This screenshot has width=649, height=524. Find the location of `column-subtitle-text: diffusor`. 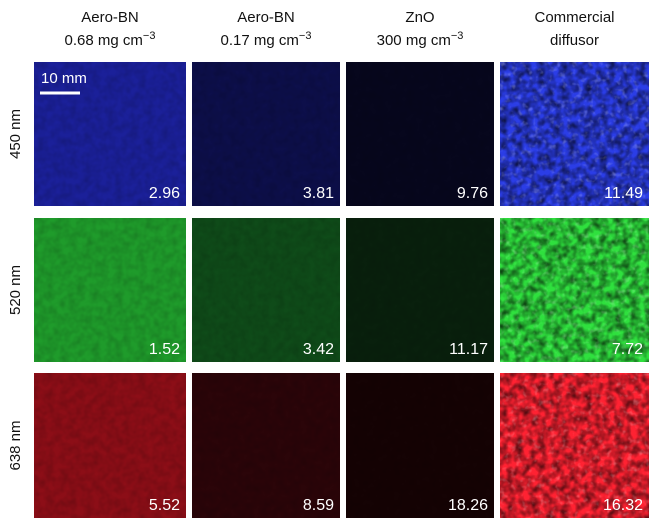

column-subtitle-text: diffusor is located at coordinates (574, 40).